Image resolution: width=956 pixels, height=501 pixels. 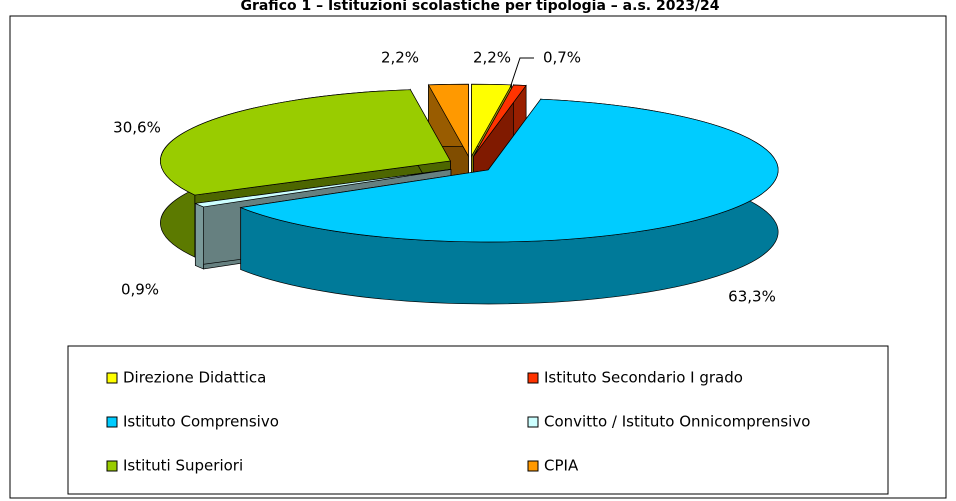 What do you see at coordinates (201, 422) in the screenshot?
I see `legend-label: Istituto Comprensivo` at bounding box center [201, 422].